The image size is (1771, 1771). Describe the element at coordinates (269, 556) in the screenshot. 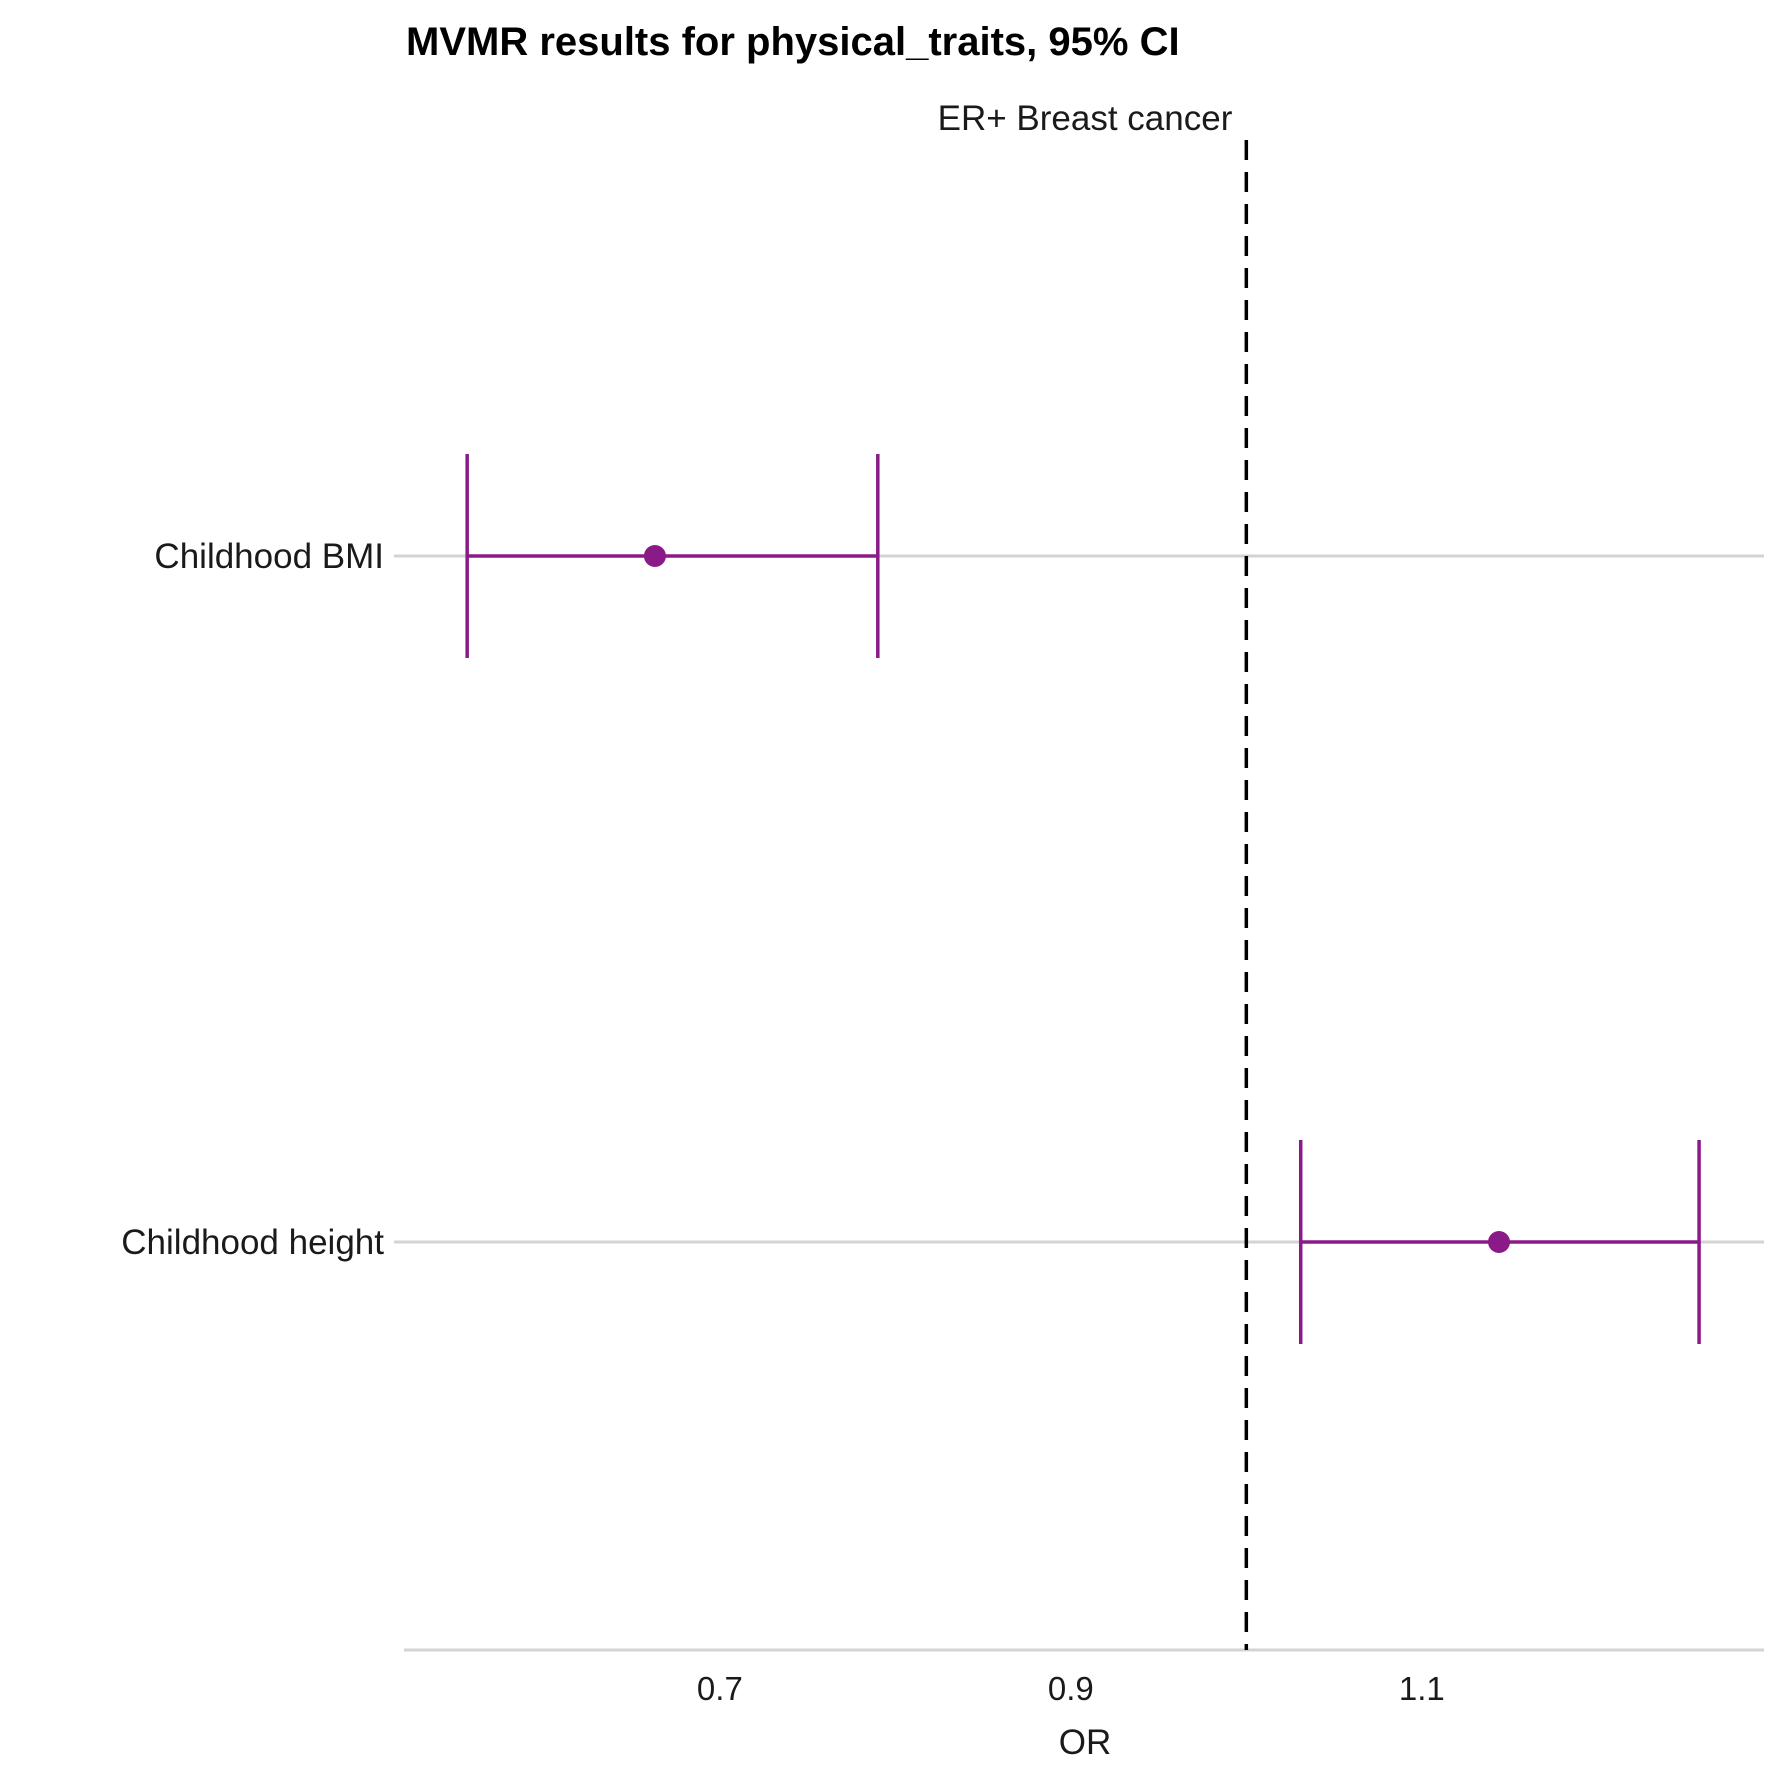

I see `y-tick-label: Childhood BMI` at that location.